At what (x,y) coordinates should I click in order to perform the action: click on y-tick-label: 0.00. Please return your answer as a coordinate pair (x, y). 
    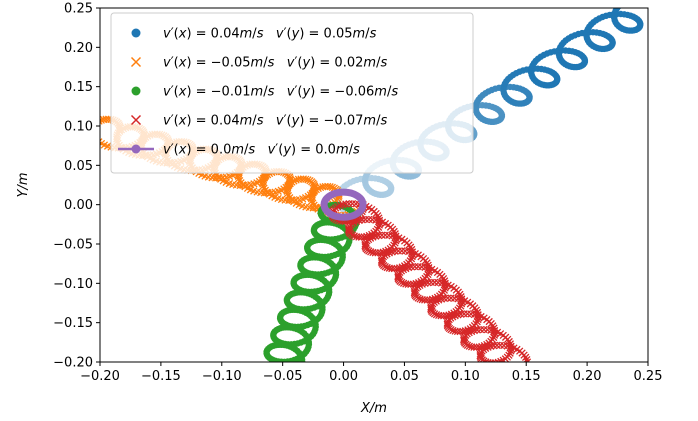
    Looking at the image, I should click on (78, 205).